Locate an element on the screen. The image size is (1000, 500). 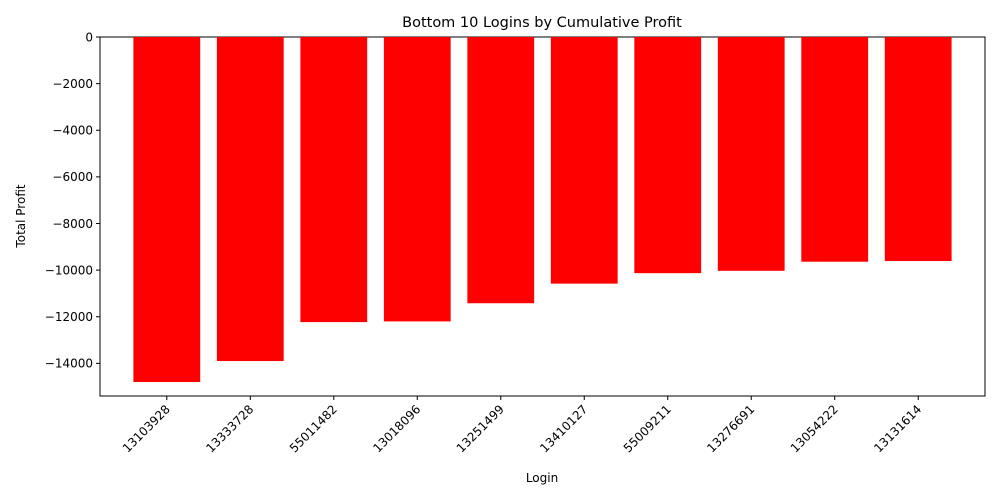
y-axis: 0 −2000 −4000 −6000 −8000 −10000 −12000 −14000 is located at coordinates (72, 200).